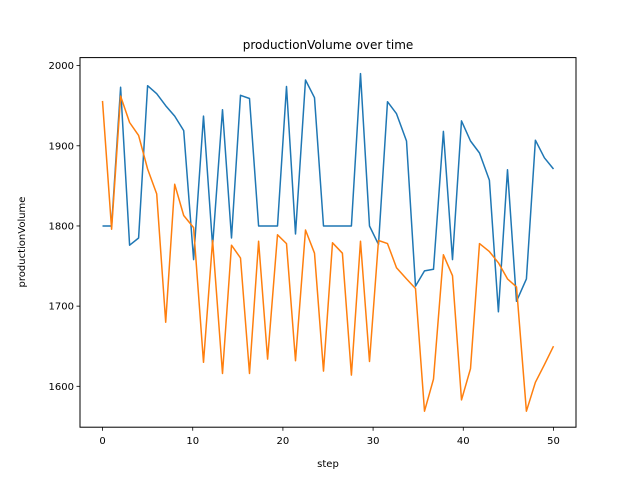  What do you see at coordinates (61, 146) in the screenshot?
I see `y-tick-label: 1900` at bounding box center [61, 146].